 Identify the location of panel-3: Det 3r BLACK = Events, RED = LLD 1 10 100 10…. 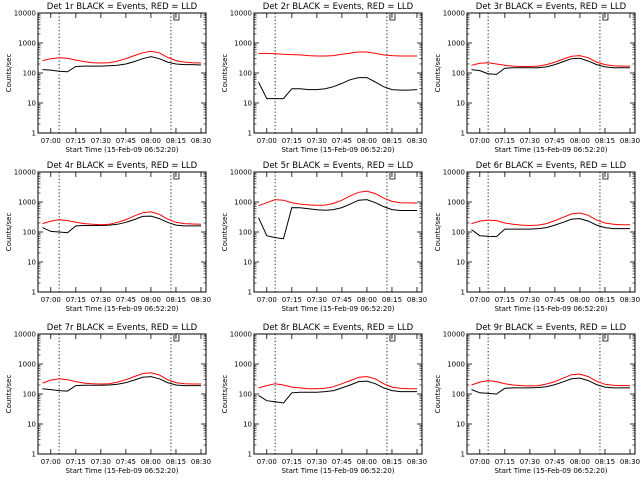
(537, 78).